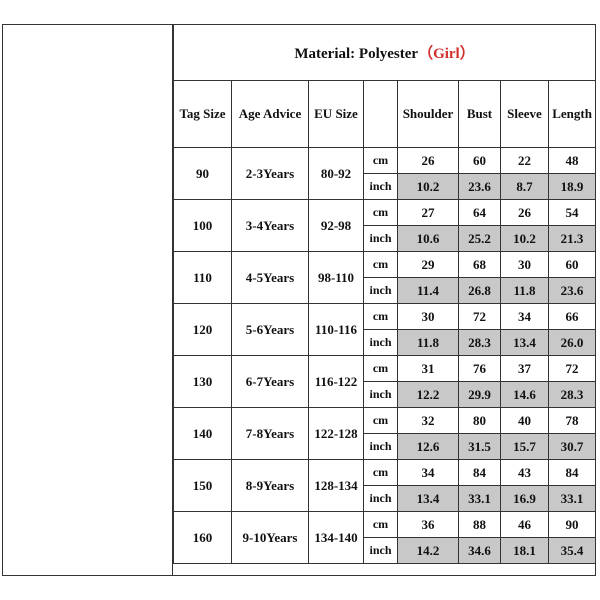 The image size is (600, 600). Describe the element at coordinates (428, 264) in the screenshot. I see `cm-value-cell: 29` at that location.